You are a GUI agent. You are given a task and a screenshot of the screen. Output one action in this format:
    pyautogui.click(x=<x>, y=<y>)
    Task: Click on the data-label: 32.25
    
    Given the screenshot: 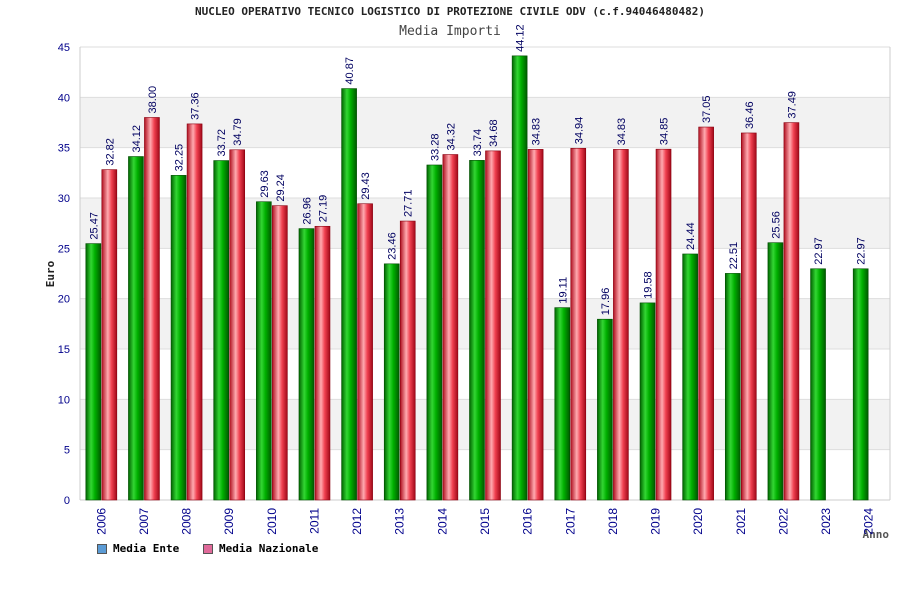 What is the action you would take?
    pyautogui.click(x=180, y=158)
    